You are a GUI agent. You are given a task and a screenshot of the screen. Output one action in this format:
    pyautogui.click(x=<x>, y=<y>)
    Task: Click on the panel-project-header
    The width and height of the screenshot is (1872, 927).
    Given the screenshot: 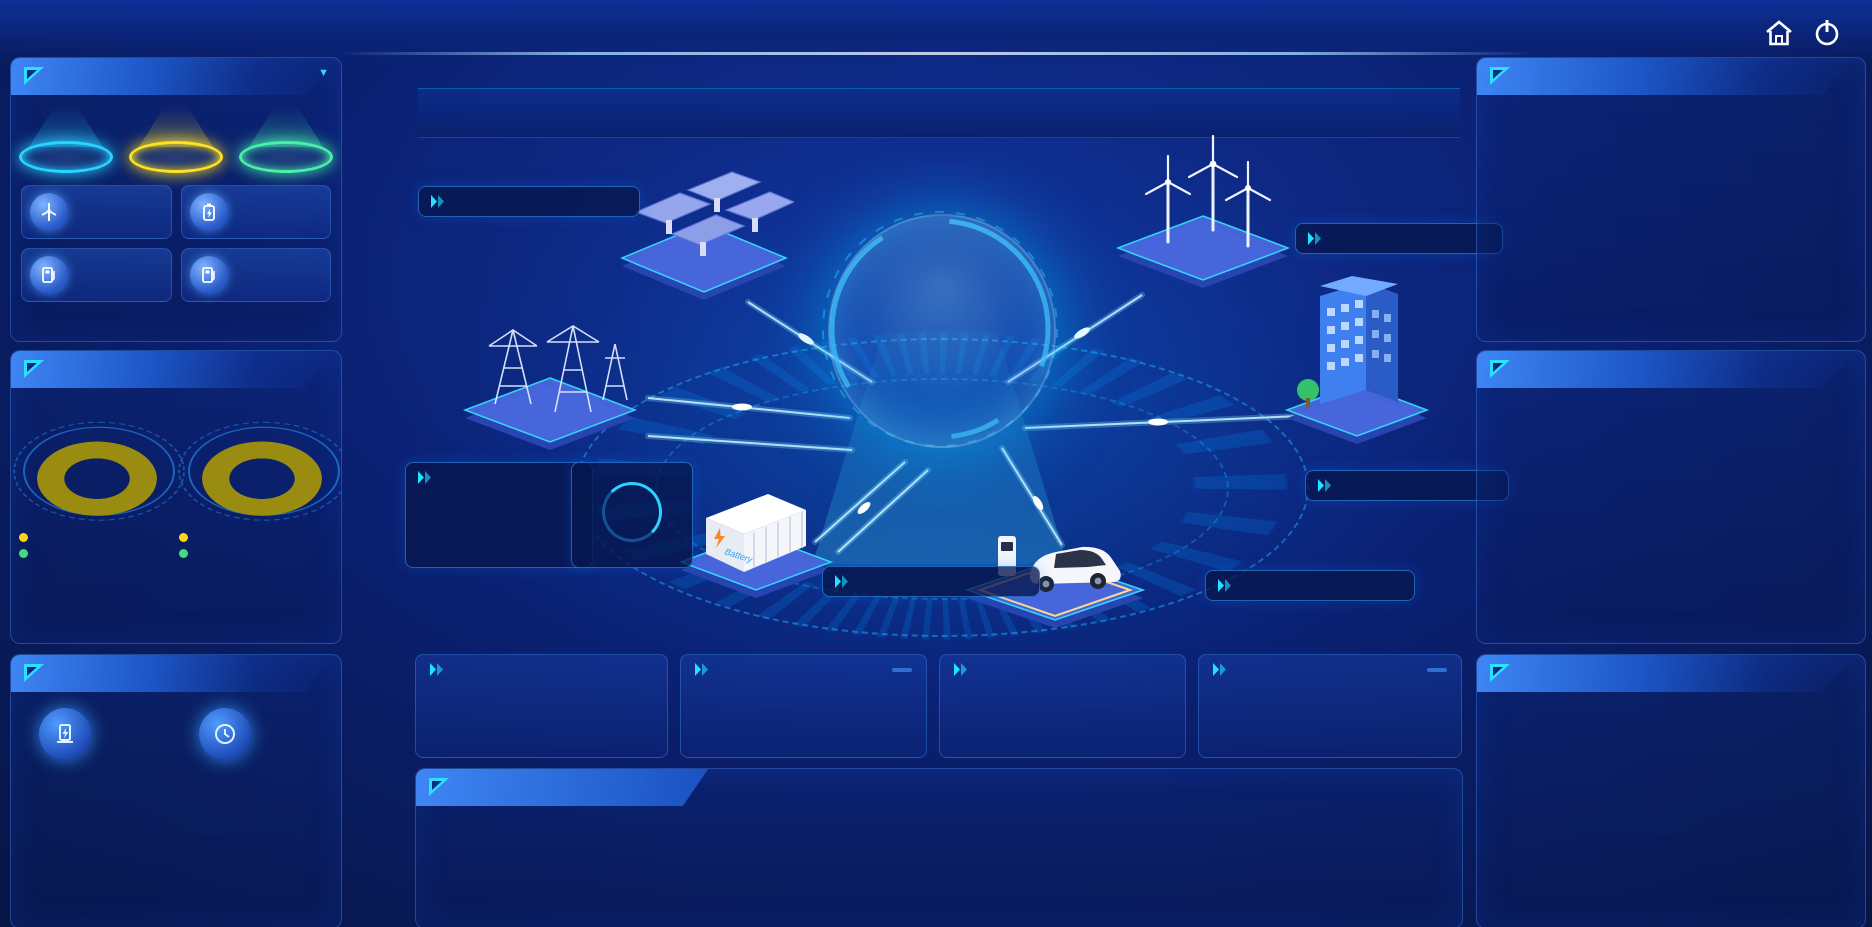 What is the action you would take?
    pyautogui.click(x=173, y=76)
    